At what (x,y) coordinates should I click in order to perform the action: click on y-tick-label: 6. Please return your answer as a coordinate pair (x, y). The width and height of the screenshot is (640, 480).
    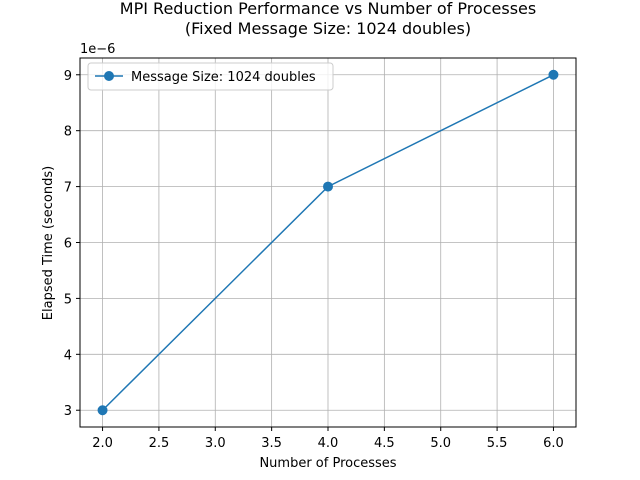
    Looking at the image, I should click on (68, 244).